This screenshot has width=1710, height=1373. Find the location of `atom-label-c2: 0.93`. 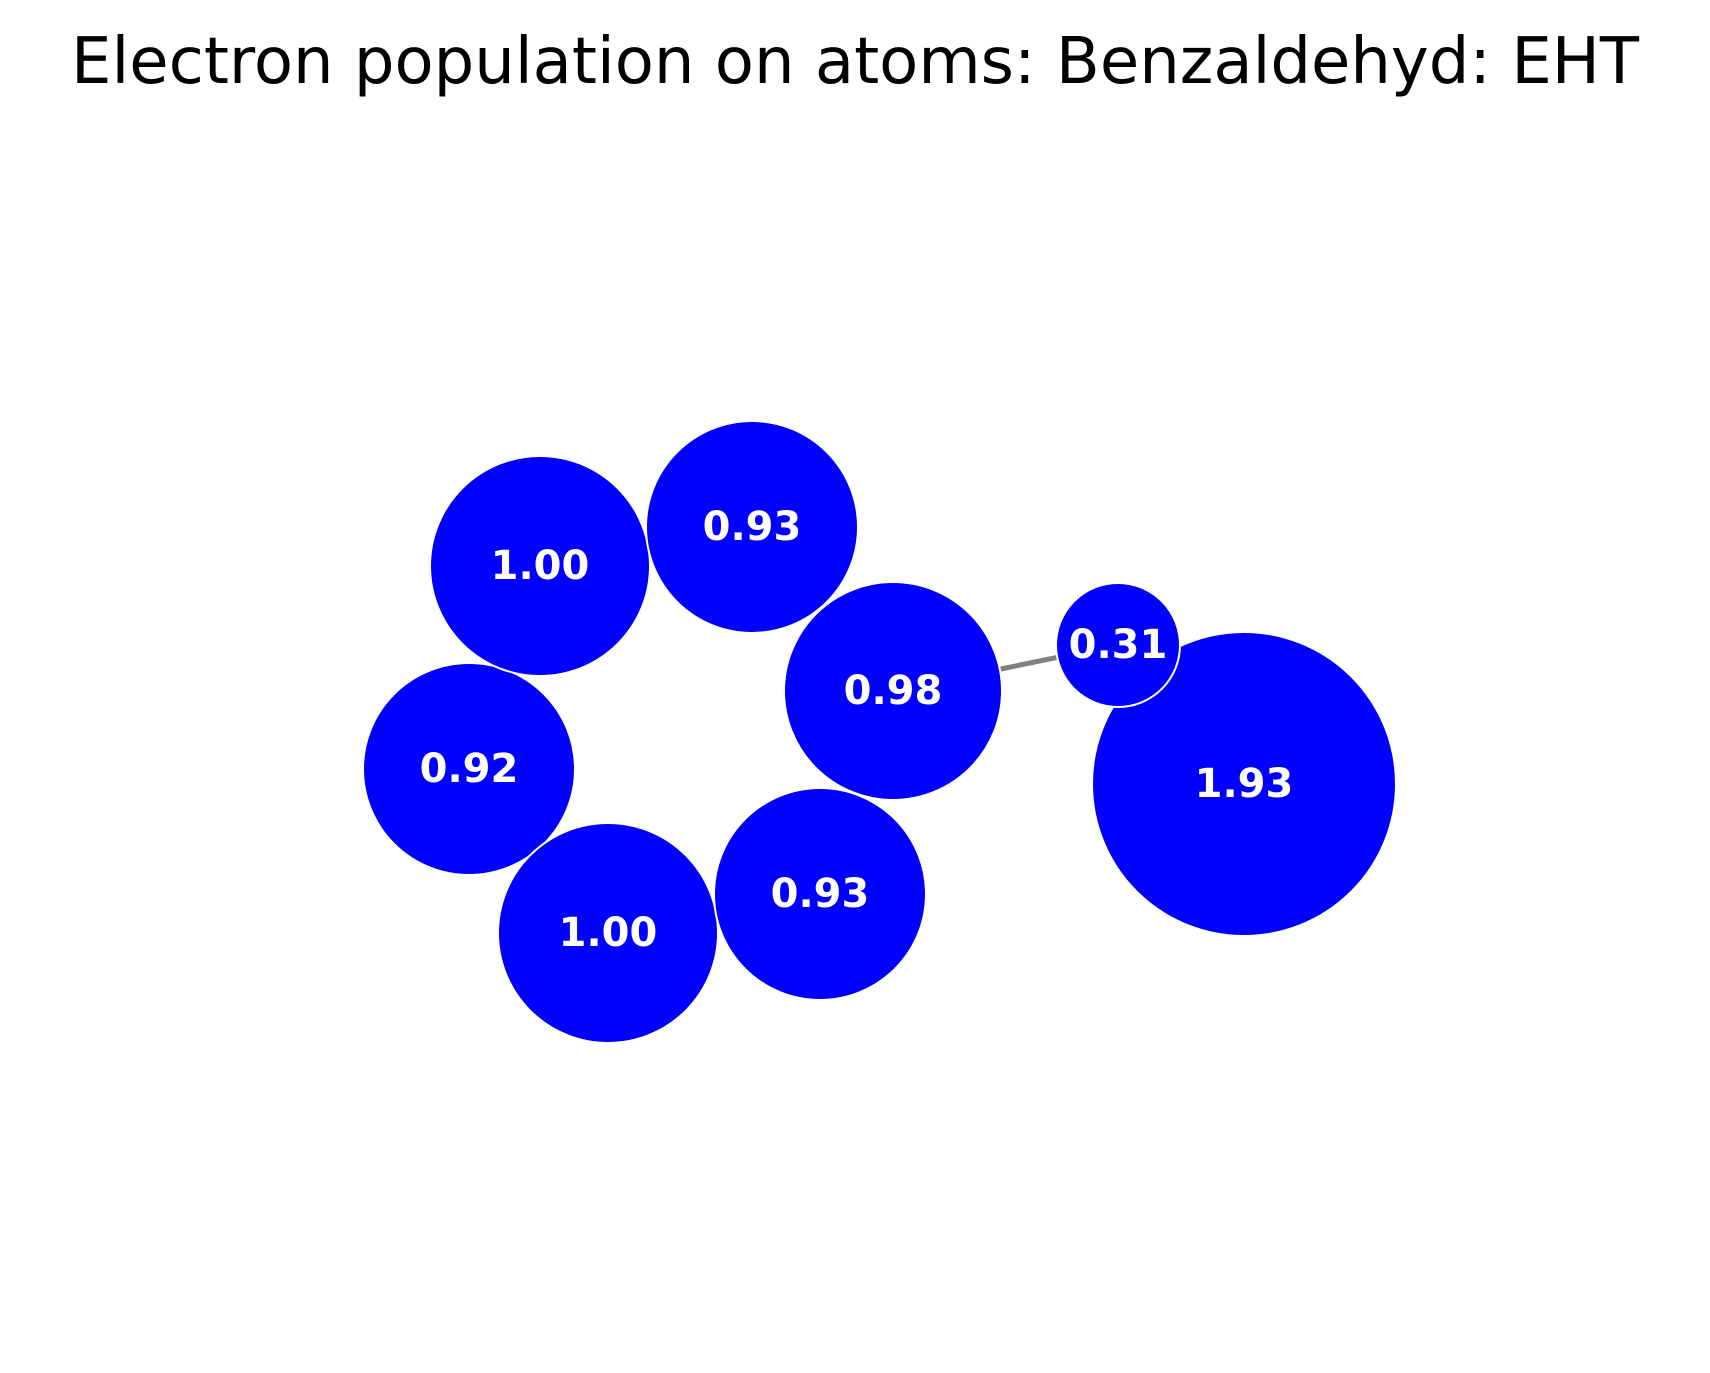

atom-label-c2: 0.93 is located at coordinates (752, 527).